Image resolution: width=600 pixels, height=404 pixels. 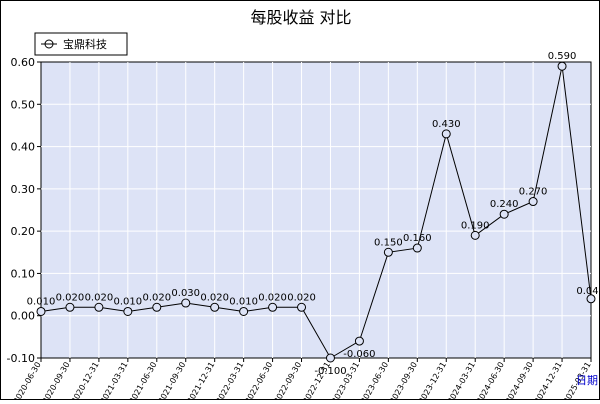 I want to click on x-tick-label: 2021-03-31, so click(x=114, y=380).